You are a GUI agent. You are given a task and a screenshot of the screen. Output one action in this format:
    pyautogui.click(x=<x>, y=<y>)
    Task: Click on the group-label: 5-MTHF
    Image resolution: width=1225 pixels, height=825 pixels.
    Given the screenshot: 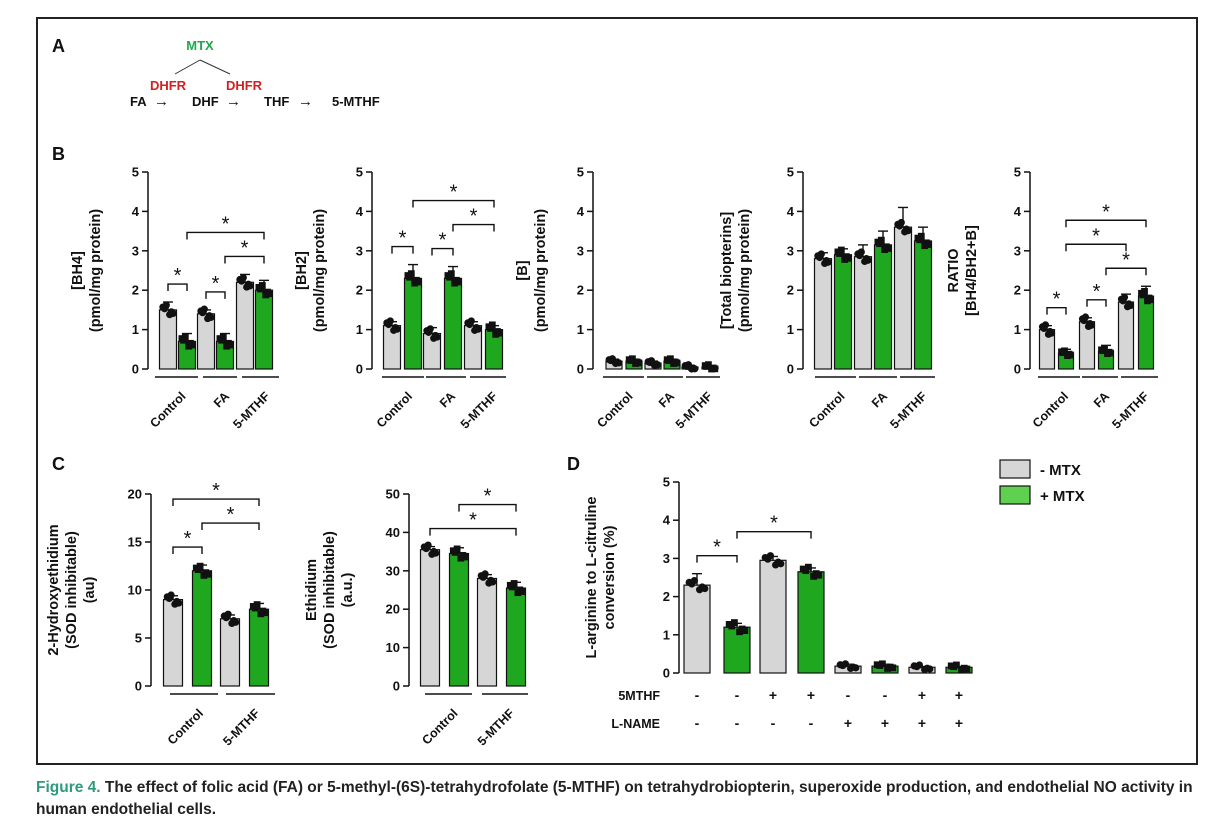 What is the action you would take?
    pyautogui.click(x=496, y=727)
    